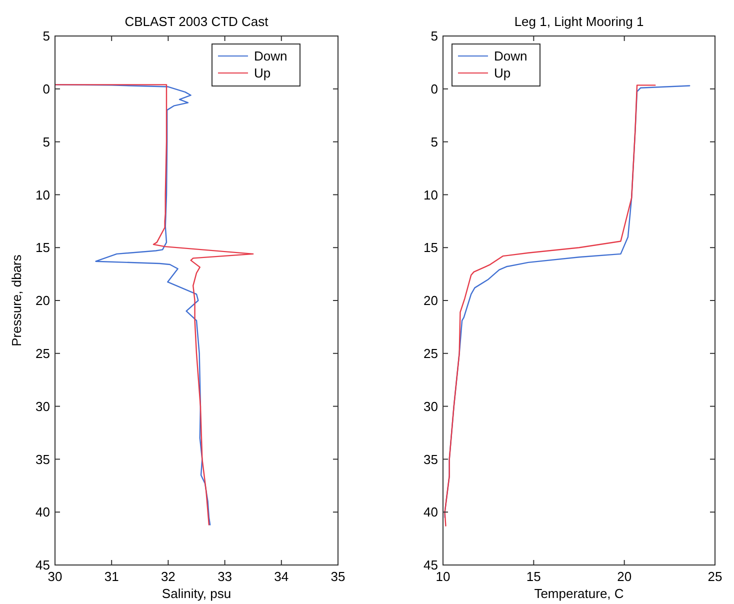  I want to click on x-tick-label: 25, so click(715, 576).